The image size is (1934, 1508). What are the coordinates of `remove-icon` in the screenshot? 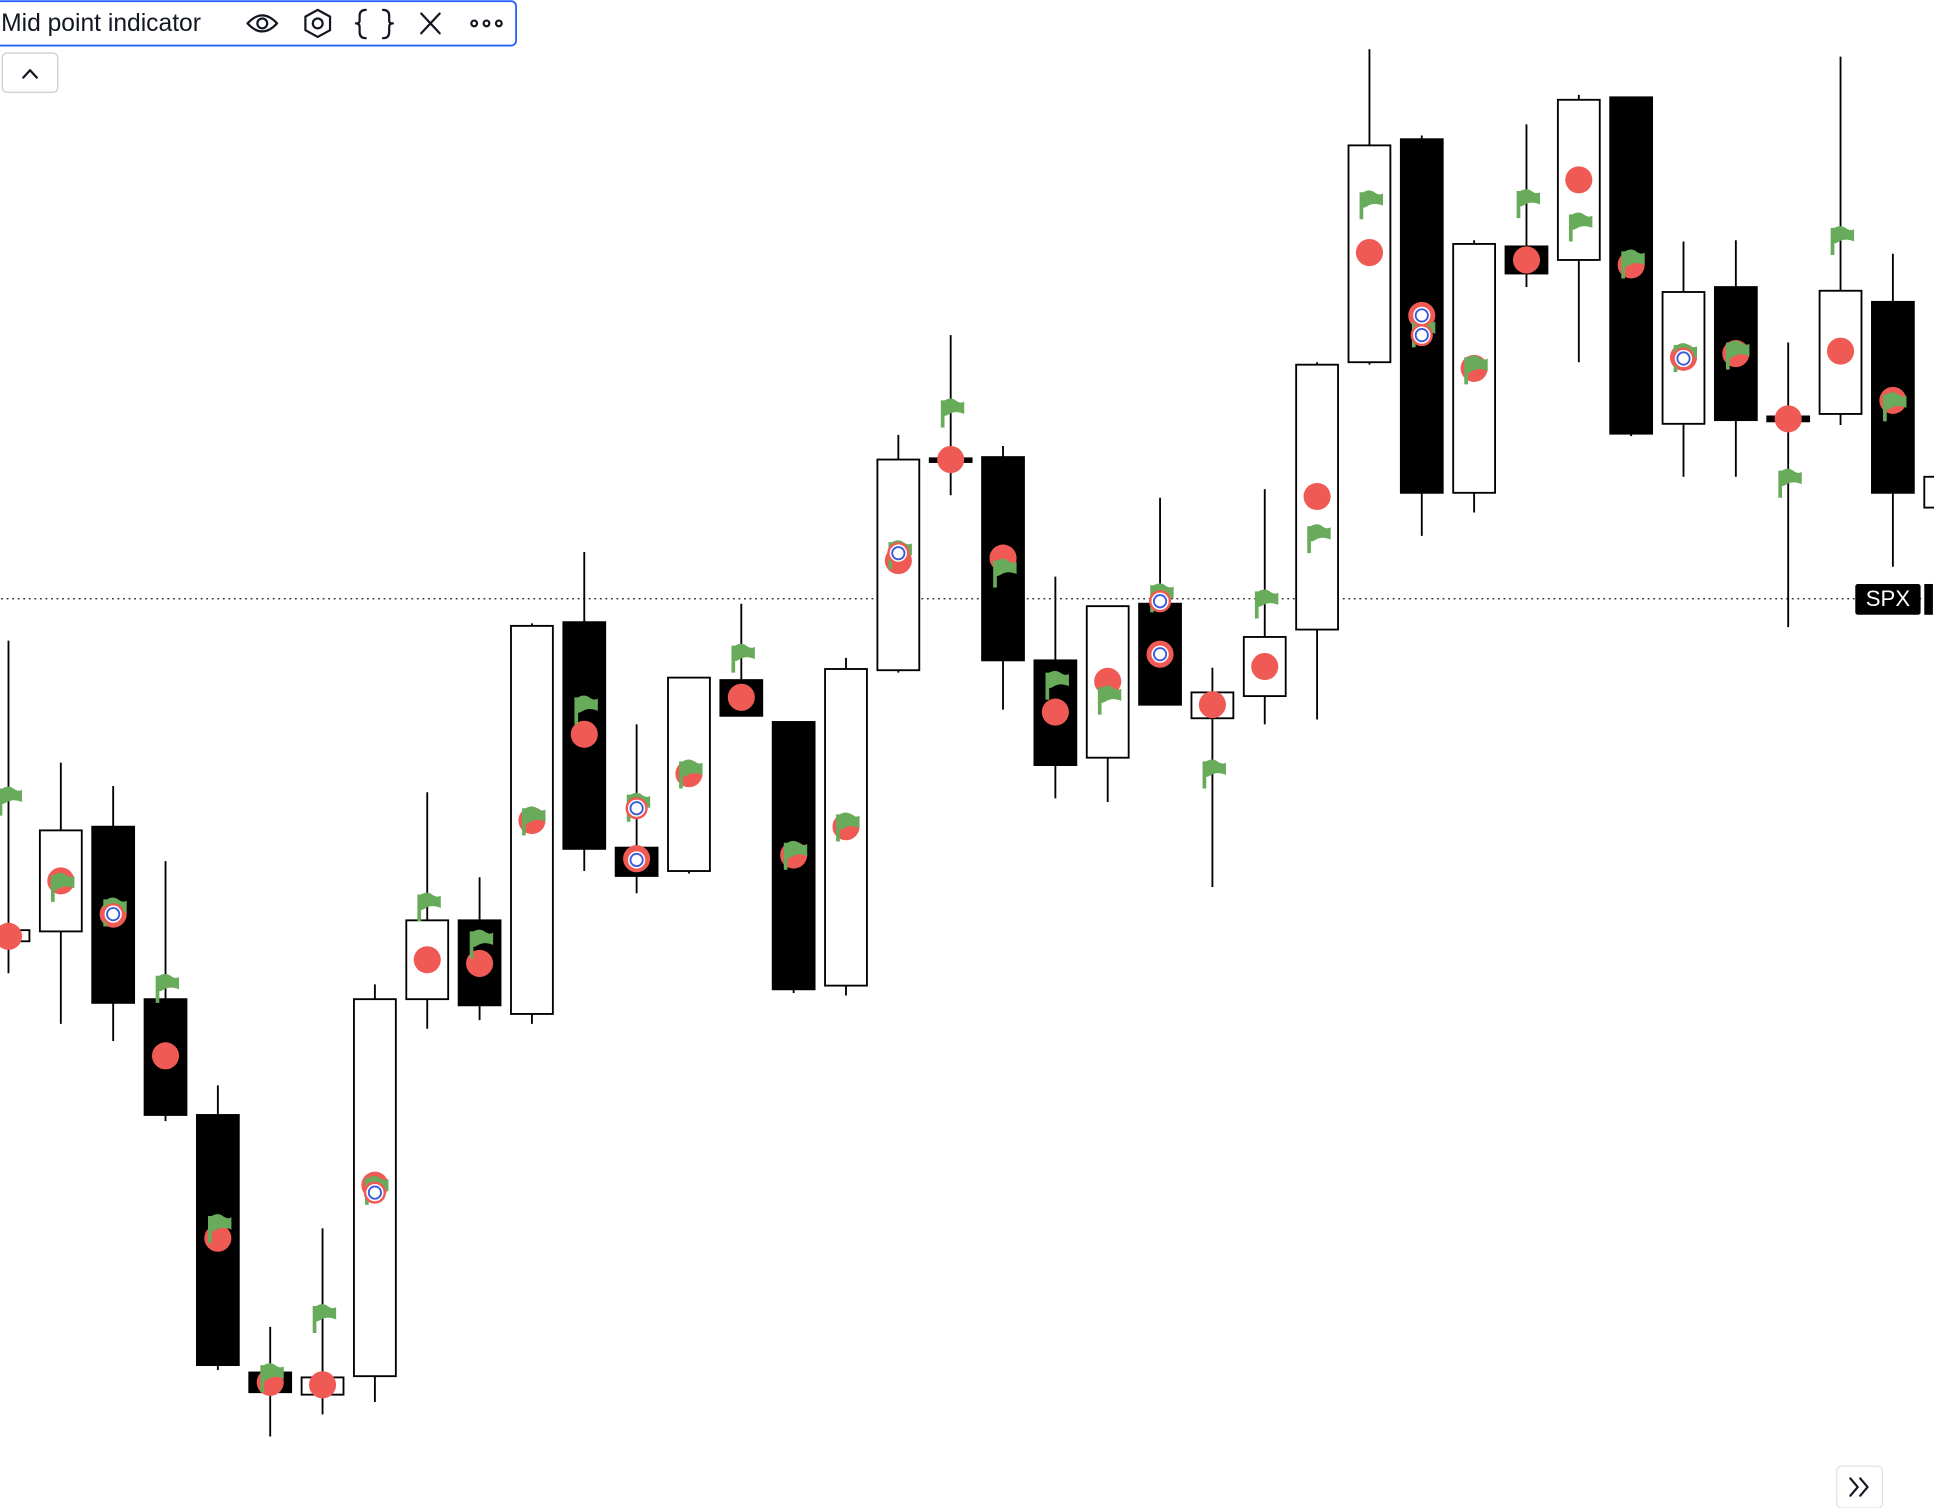 It's located at (430, 23).